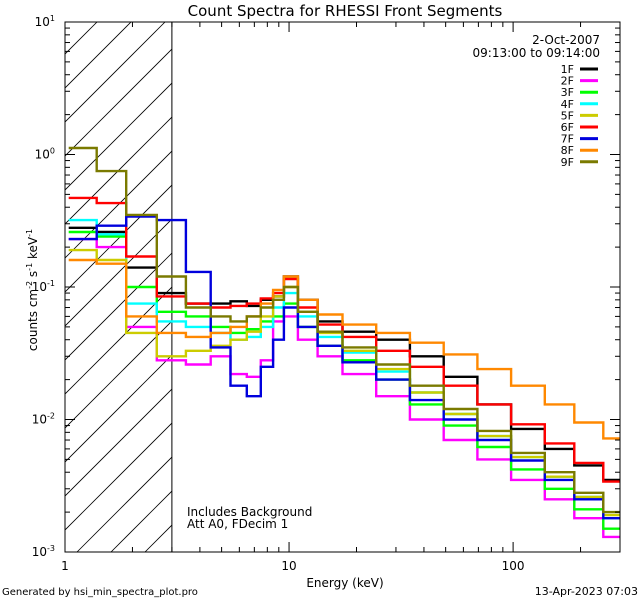 Image resolution: width=640 pixels, height=600 pixels. What do you see at coordinates (567, 69) in the screenshot?
I see `legend-label-1f: 1F` at bounding box center [567, 69].